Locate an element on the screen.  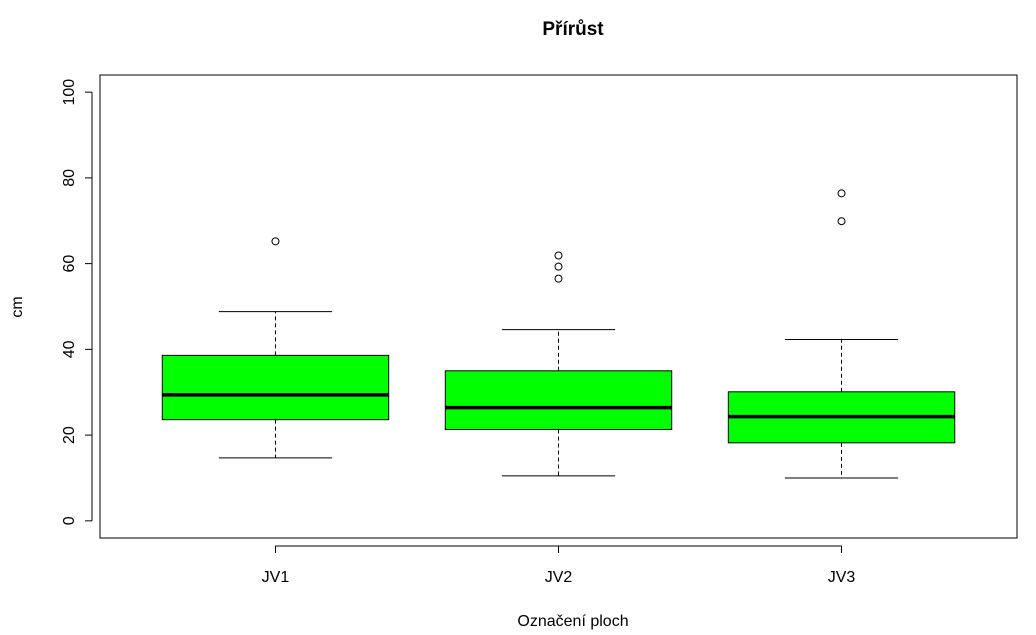
x-tick-label: JV1 is located at coordinates (276, 577).